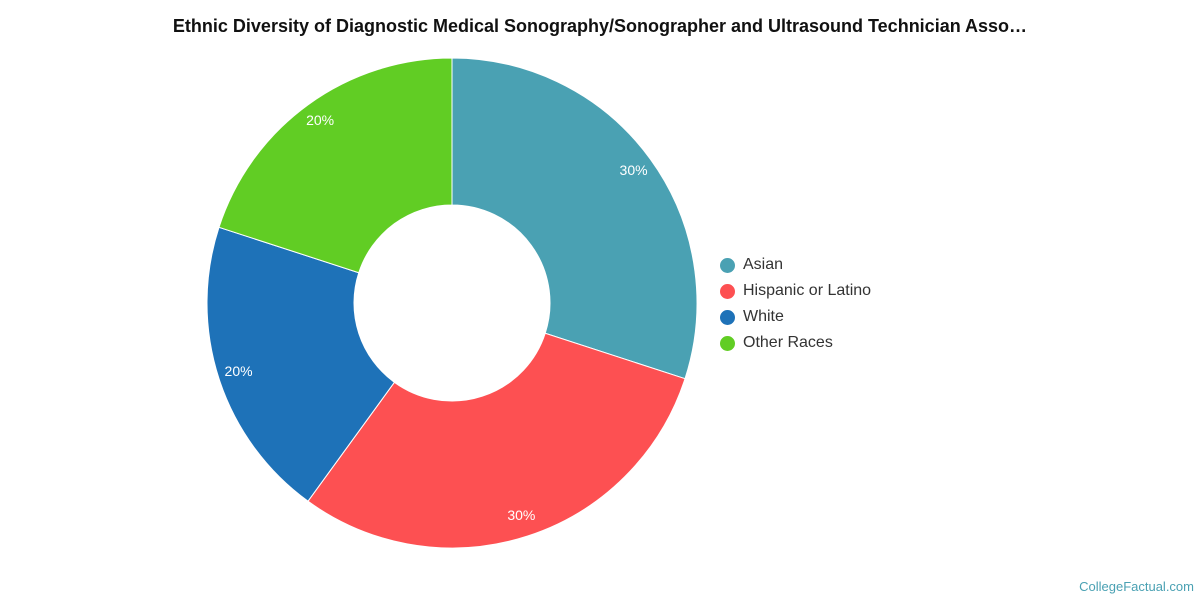 The height and width of the screenshot is (600, 1200). I want to click on legend-label-other-races: Other Races, so click(788, 342).